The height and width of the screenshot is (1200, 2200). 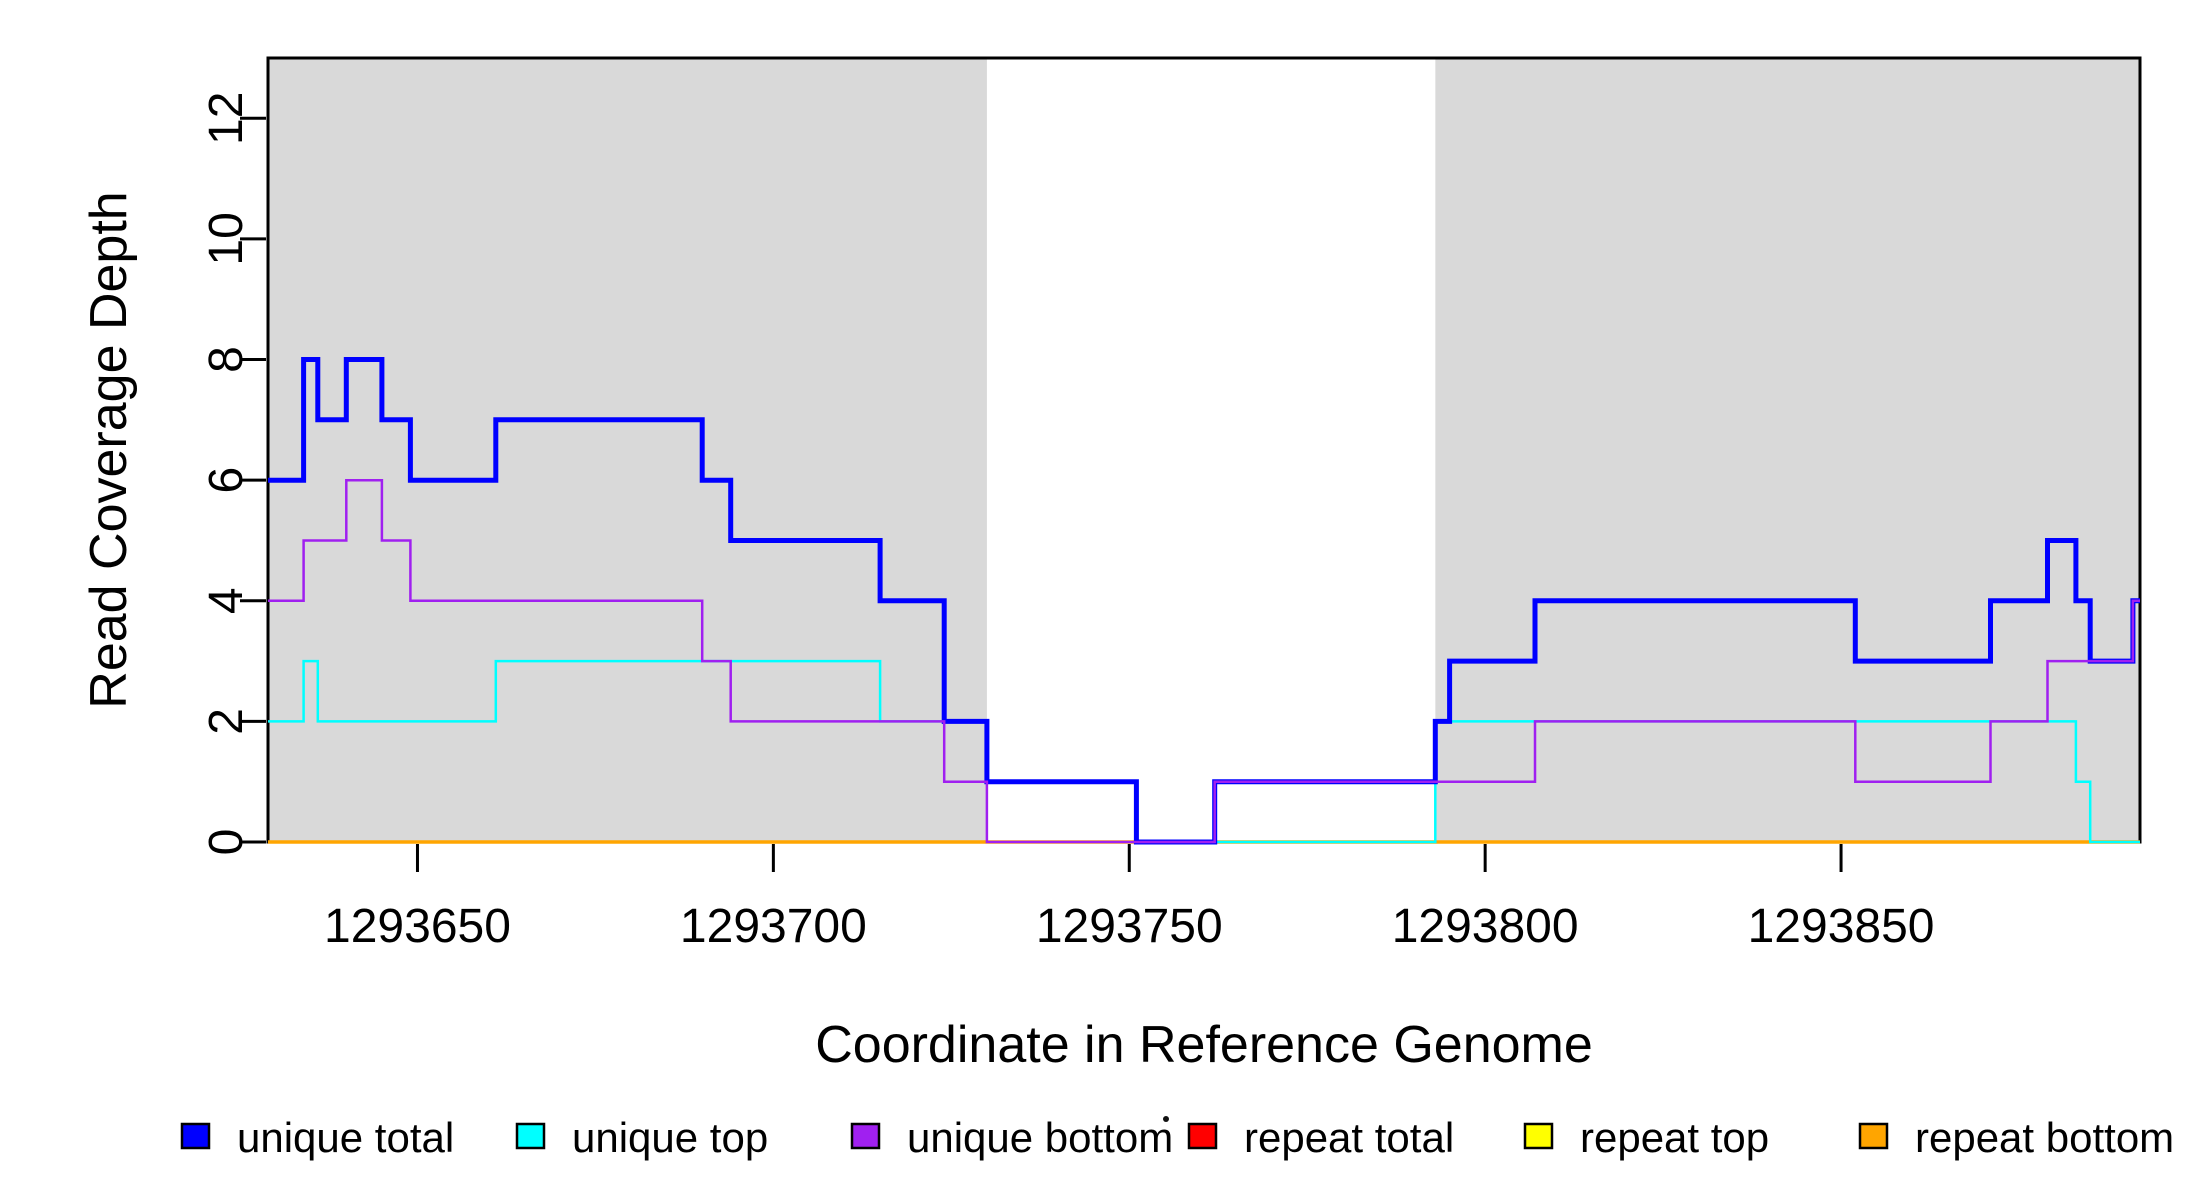 What do you see at coordinates (1129, 926) in the screenshot?
I see `x-tick-label: 1293750` at bounding box center [1129, 926].